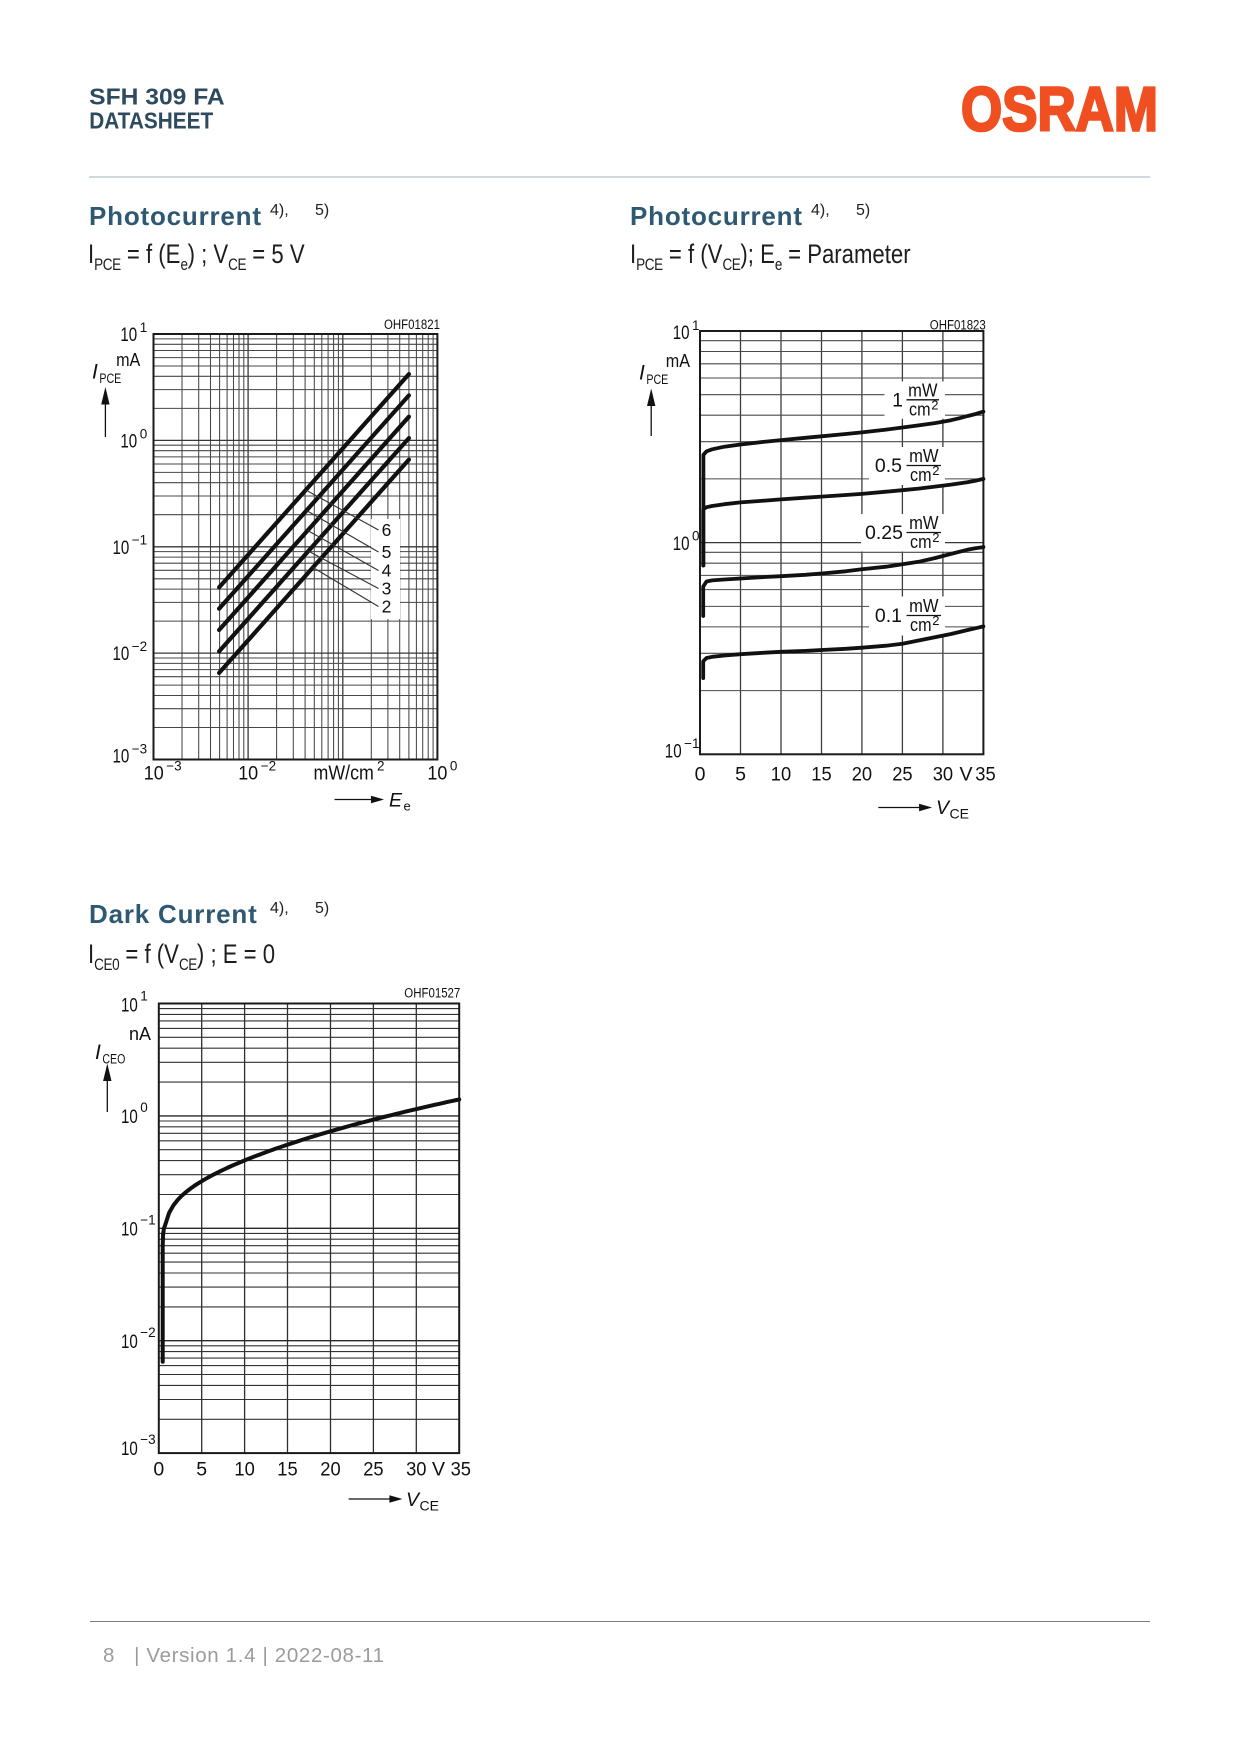 Image resolution: width=1240 pixels, height=1754 pixels. Describe the element at coordinates (958, 326) in the screenshot. I see `svg-text: OHF01823` at that location.